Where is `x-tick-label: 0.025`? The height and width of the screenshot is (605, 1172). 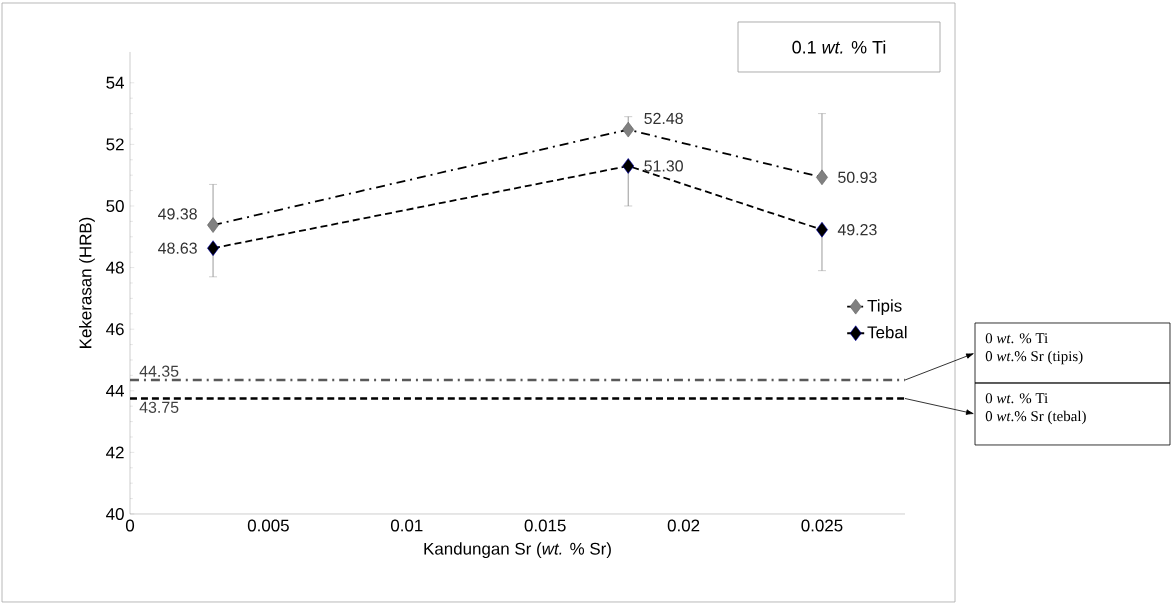 x-tick-label: 0.025 is located at coordinates (822, 525).